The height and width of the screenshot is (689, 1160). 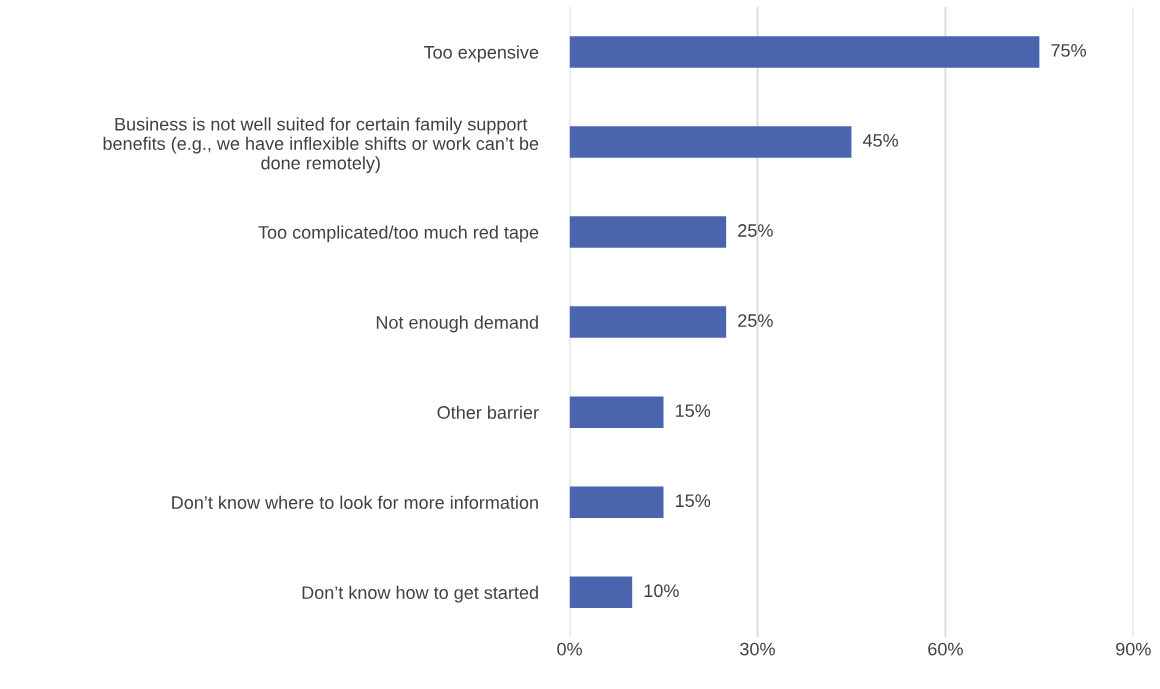 What do you see at coordinates (488, 412) in the screenshot?
I see `y-tick-label: Other barrier` at bounding box center [488, 412].